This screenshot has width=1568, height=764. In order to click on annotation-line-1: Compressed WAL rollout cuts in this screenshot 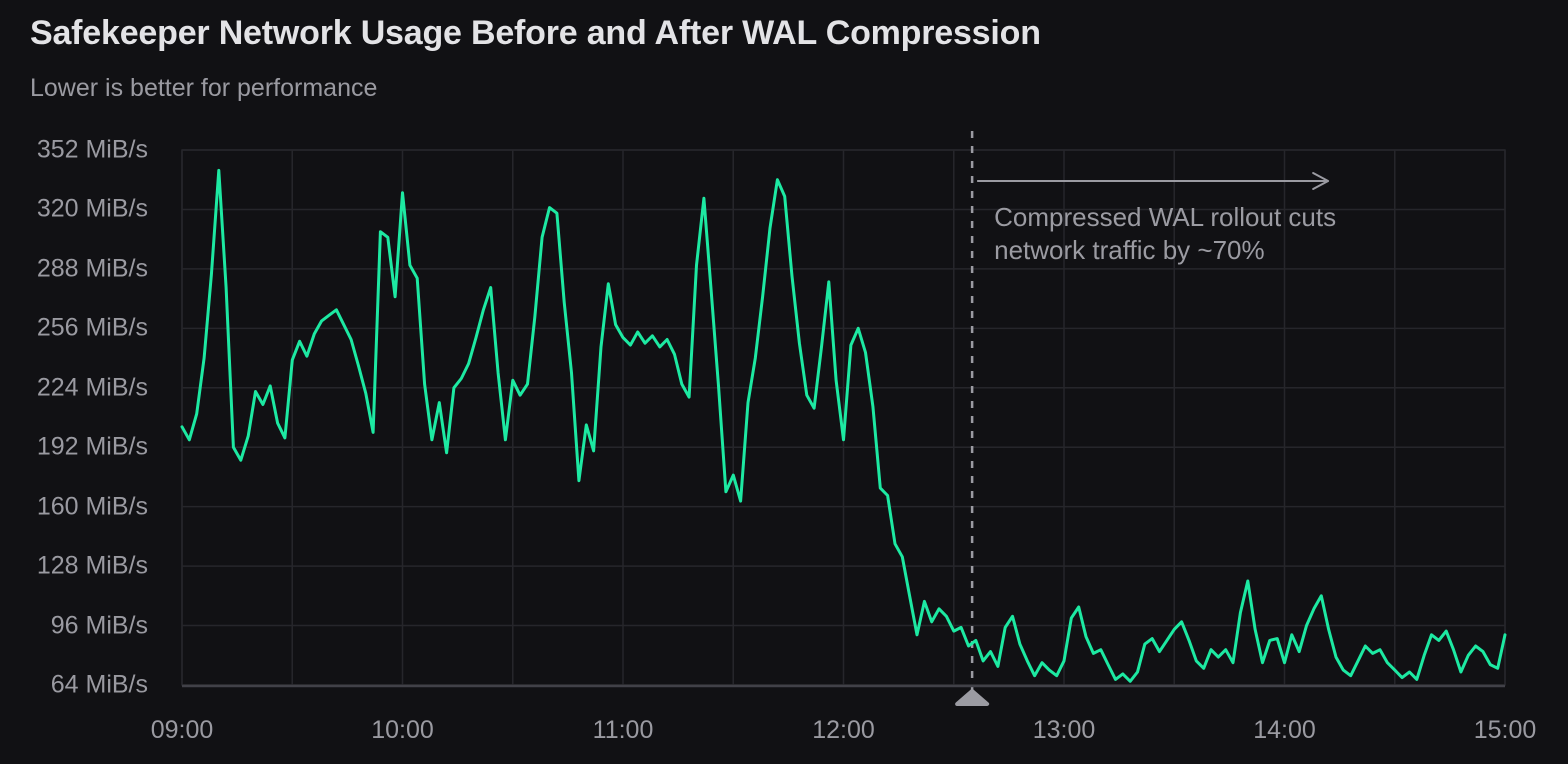, I will do `click(1165, 217)`.